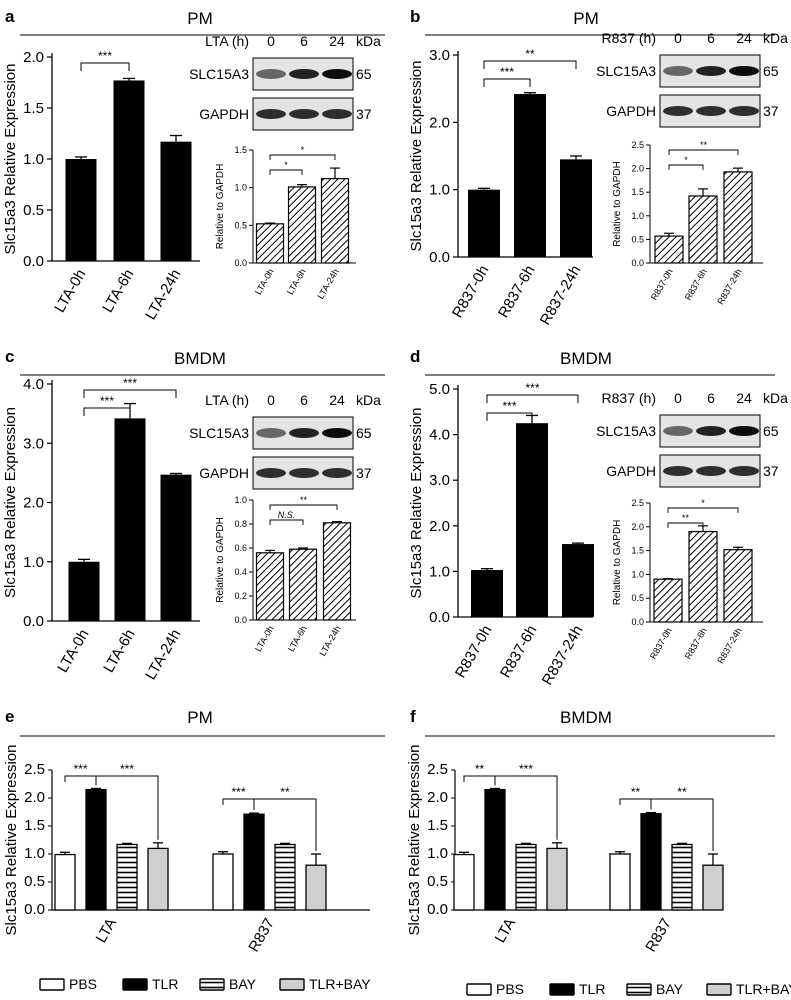 This screenshot has width=791, height=1000. Describe the element at coordinates (340, 984) in the screenshot. I see `legend-label: TLR+BAY` at that location.